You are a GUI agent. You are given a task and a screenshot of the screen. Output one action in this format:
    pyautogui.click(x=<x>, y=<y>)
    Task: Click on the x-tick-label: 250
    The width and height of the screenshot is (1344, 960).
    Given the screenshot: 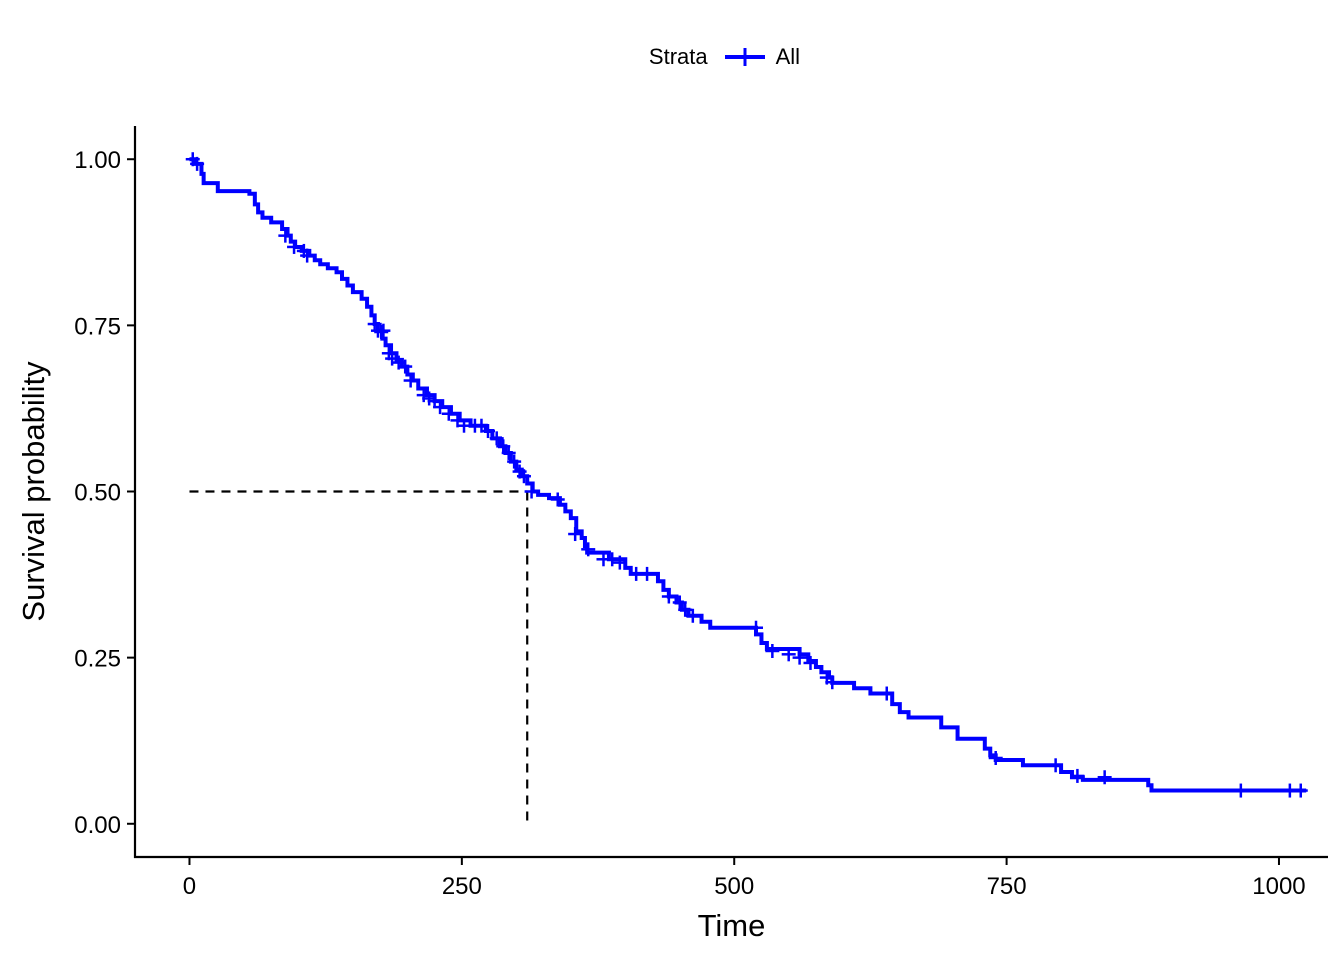 What is the action you would take?
    pyautogui.click(x=462, y=886)
    